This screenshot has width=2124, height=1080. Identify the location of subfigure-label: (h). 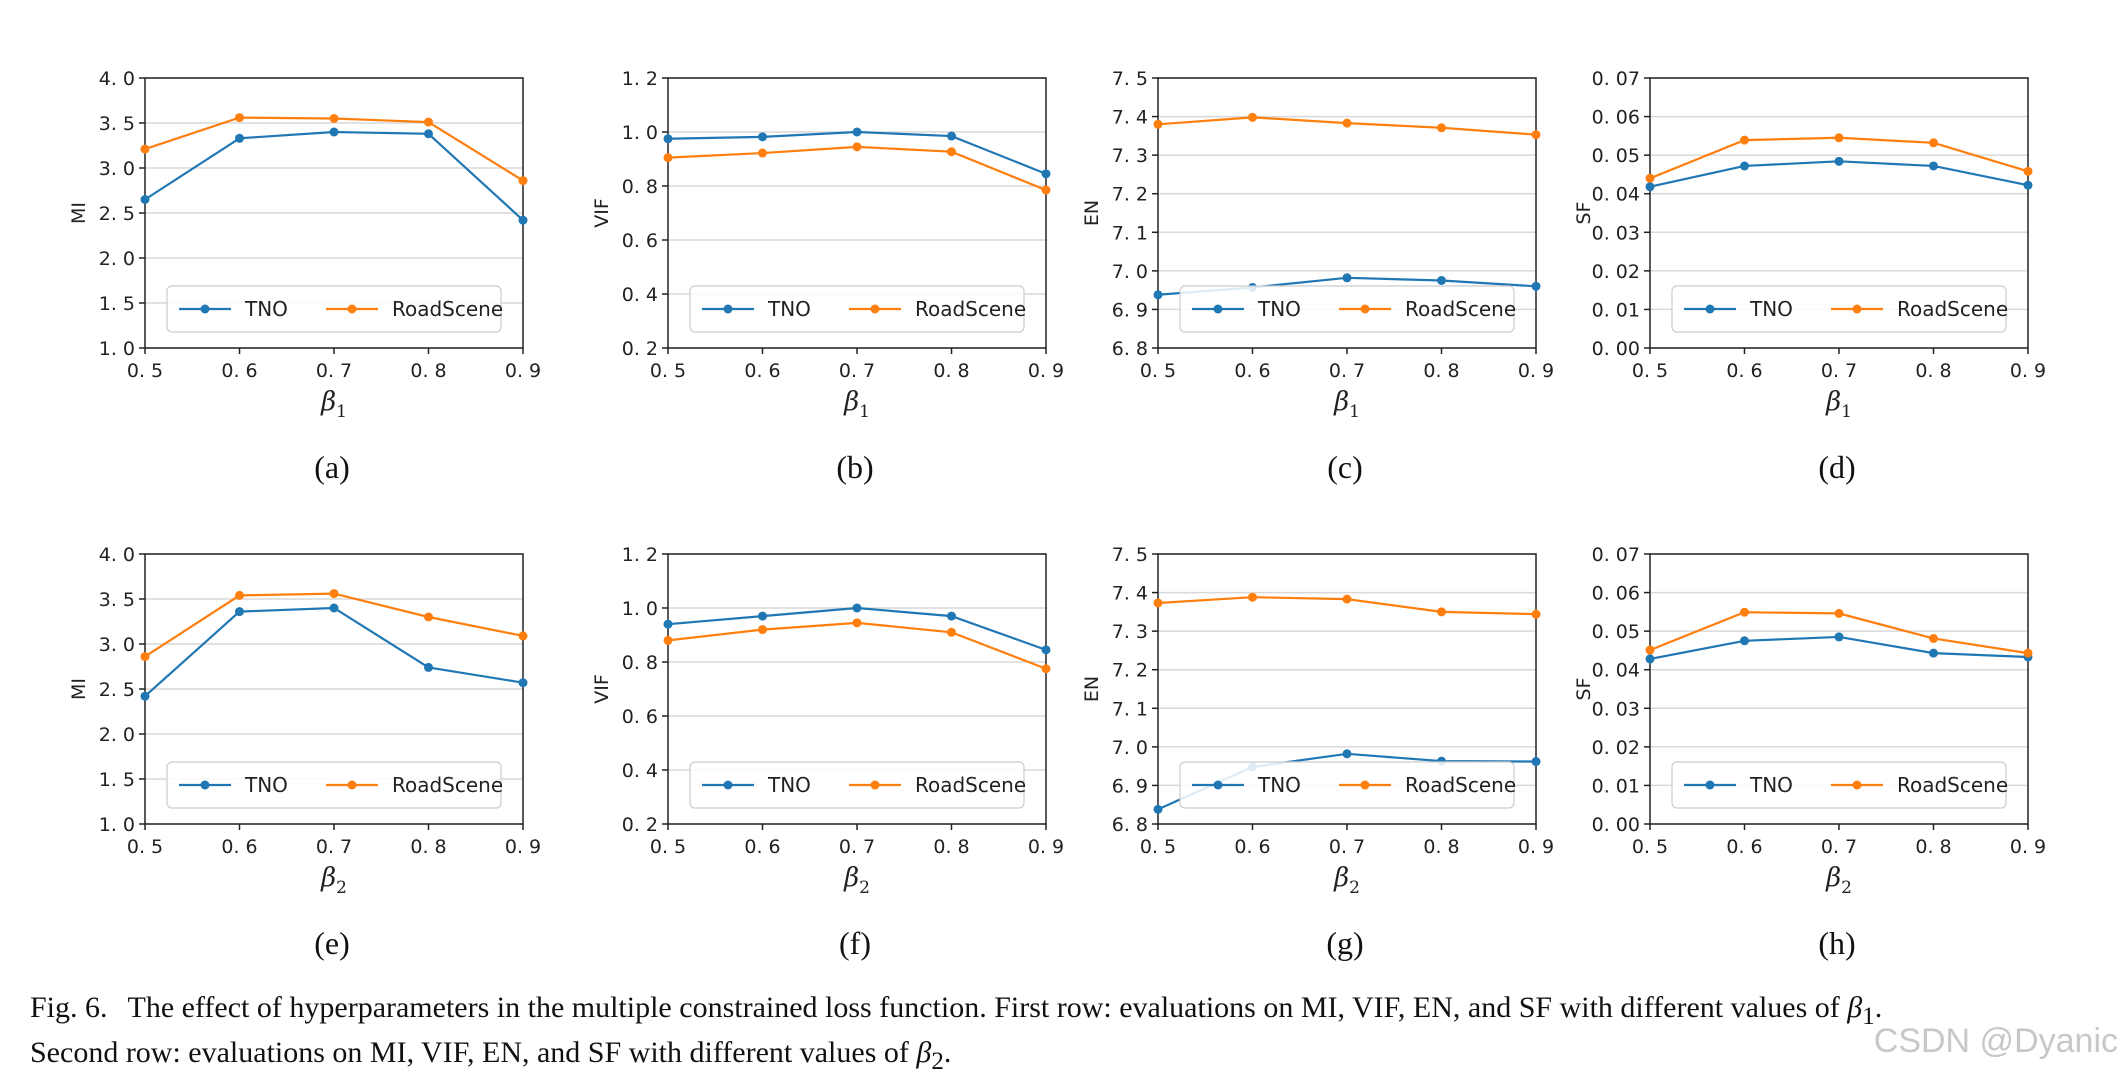
(1836, 943).